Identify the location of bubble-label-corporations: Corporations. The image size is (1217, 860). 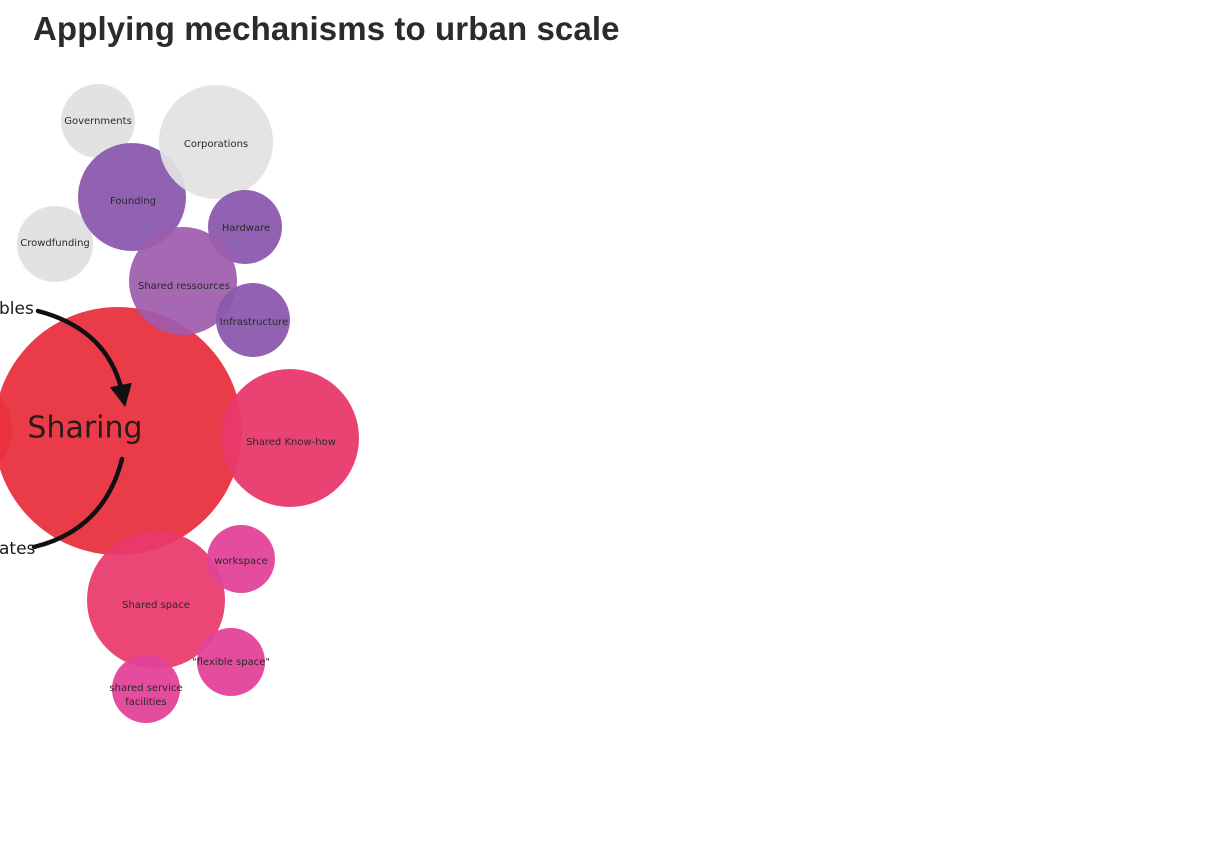
(216, 144).